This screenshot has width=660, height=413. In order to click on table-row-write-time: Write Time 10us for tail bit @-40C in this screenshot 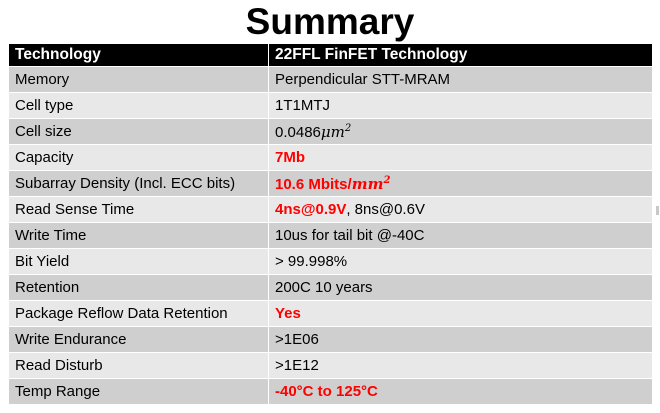, I will do `click(330, 235)`.